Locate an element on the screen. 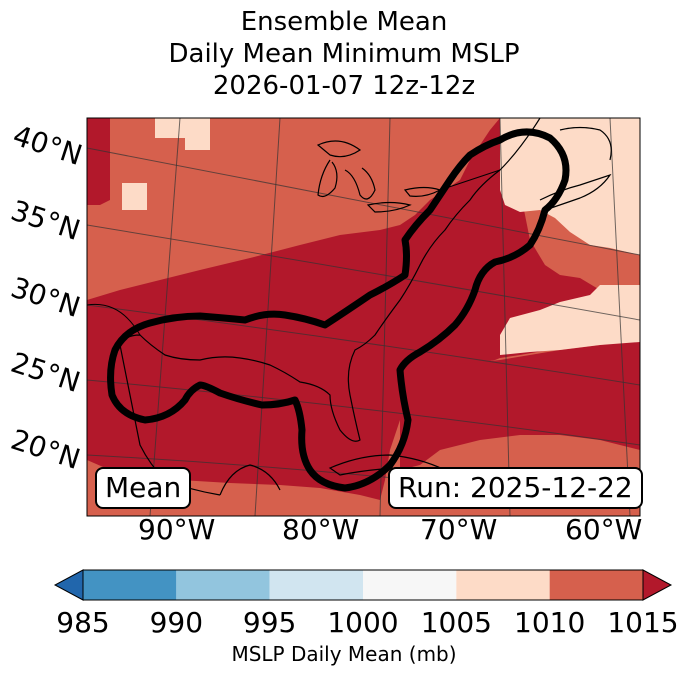  run-label-box: Run: 2025-12-22 is located at coordinates (515, 488).